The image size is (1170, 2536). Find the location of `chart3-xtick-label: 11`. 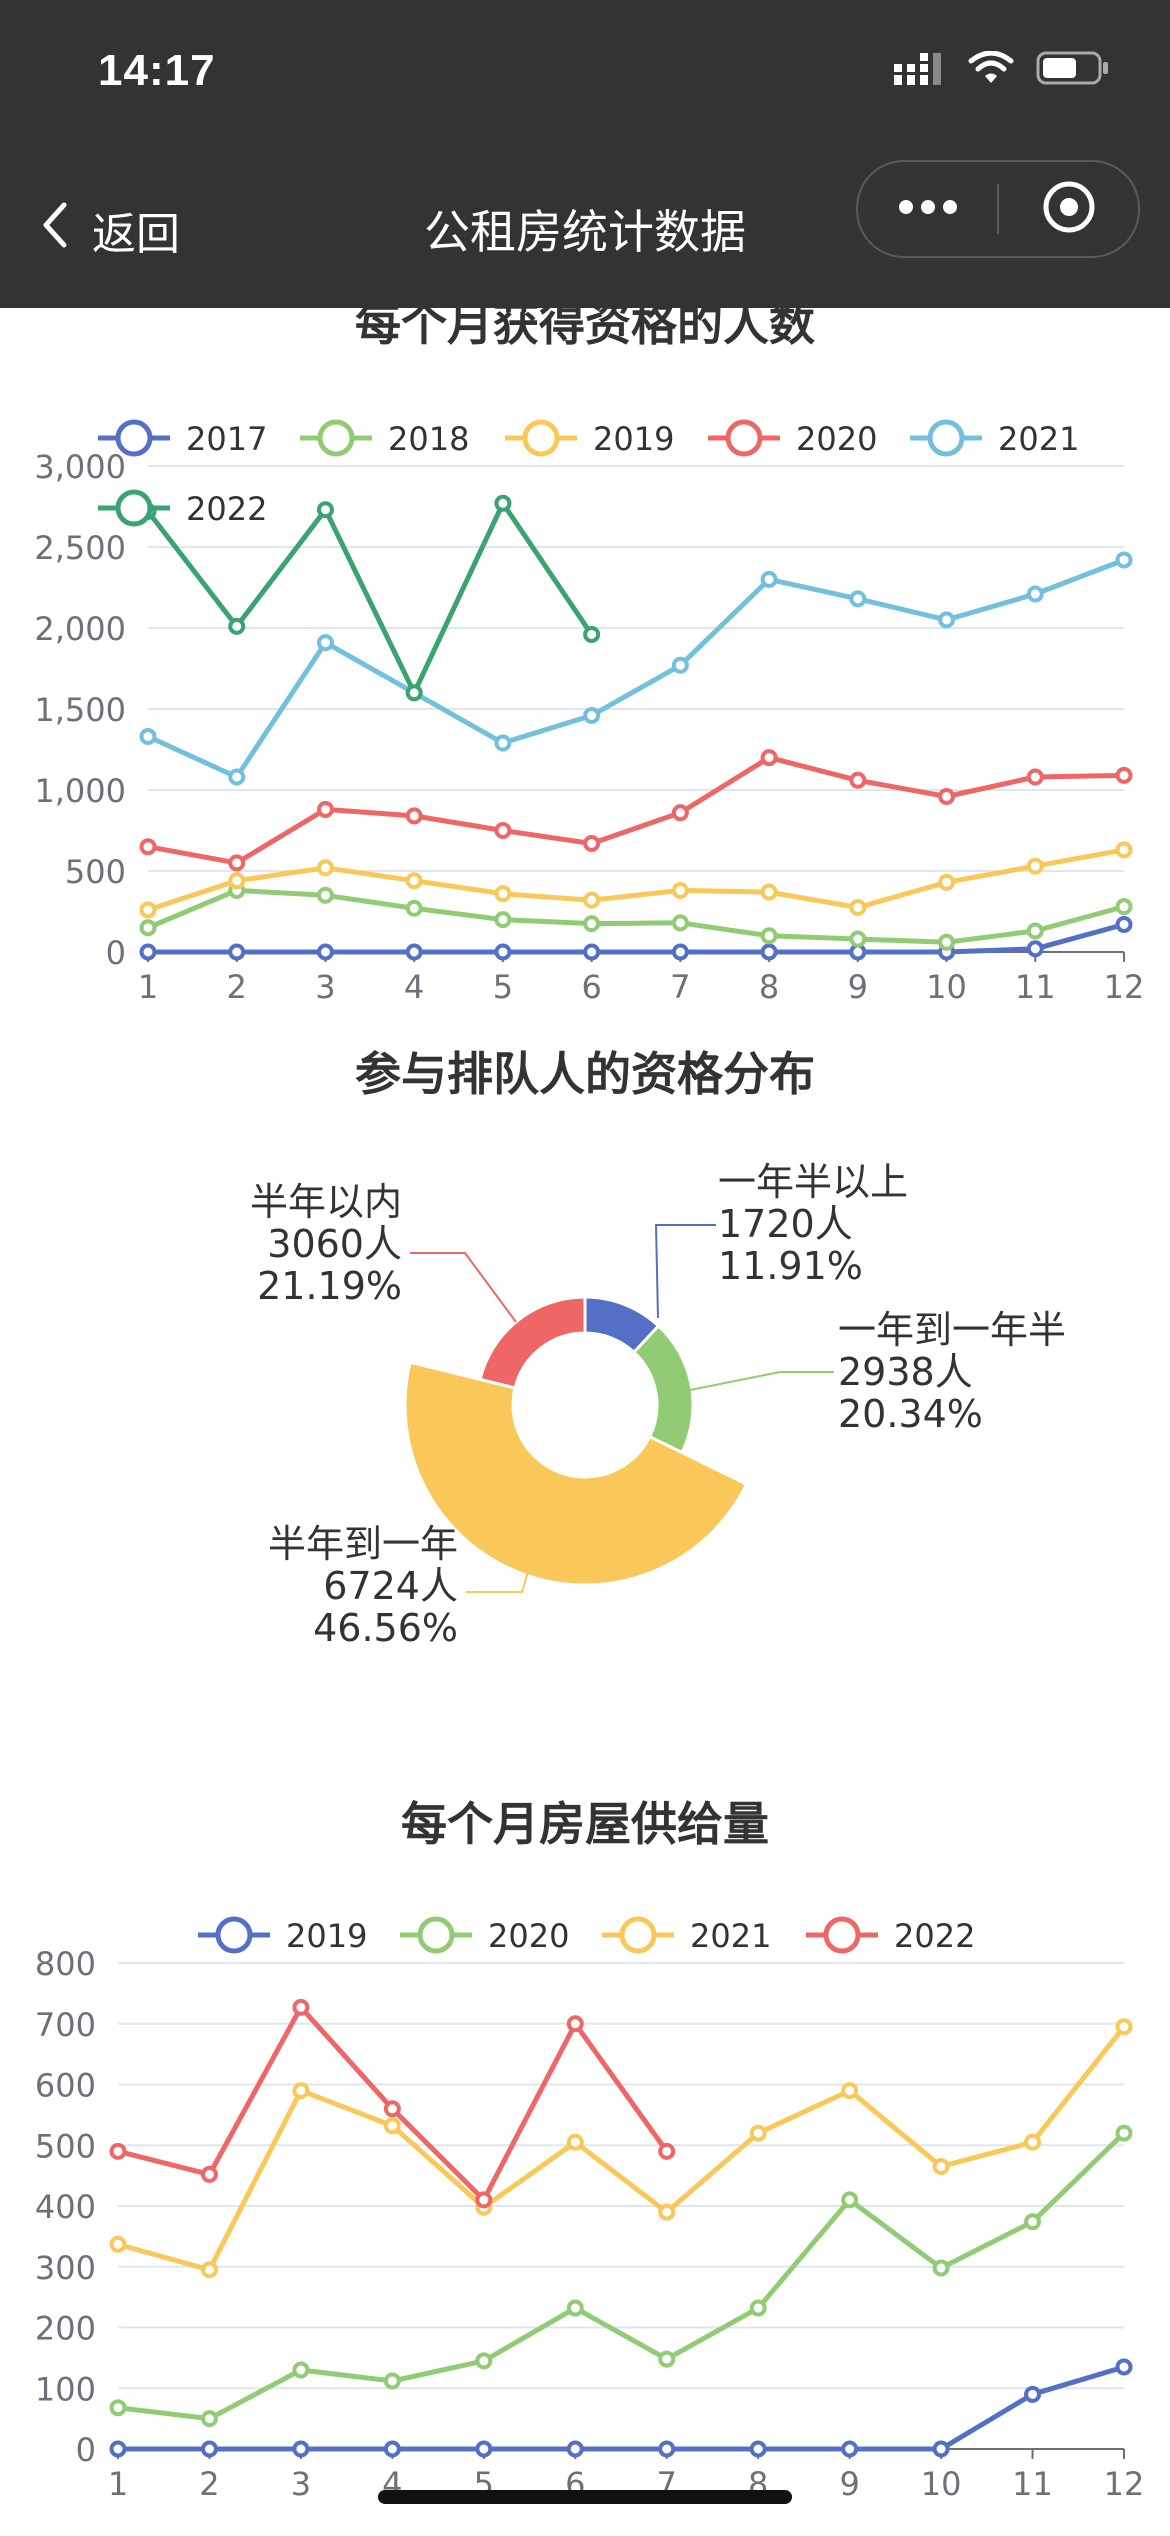

chart3-xtick-label: 11 is located at coordinates (1032, 2484).